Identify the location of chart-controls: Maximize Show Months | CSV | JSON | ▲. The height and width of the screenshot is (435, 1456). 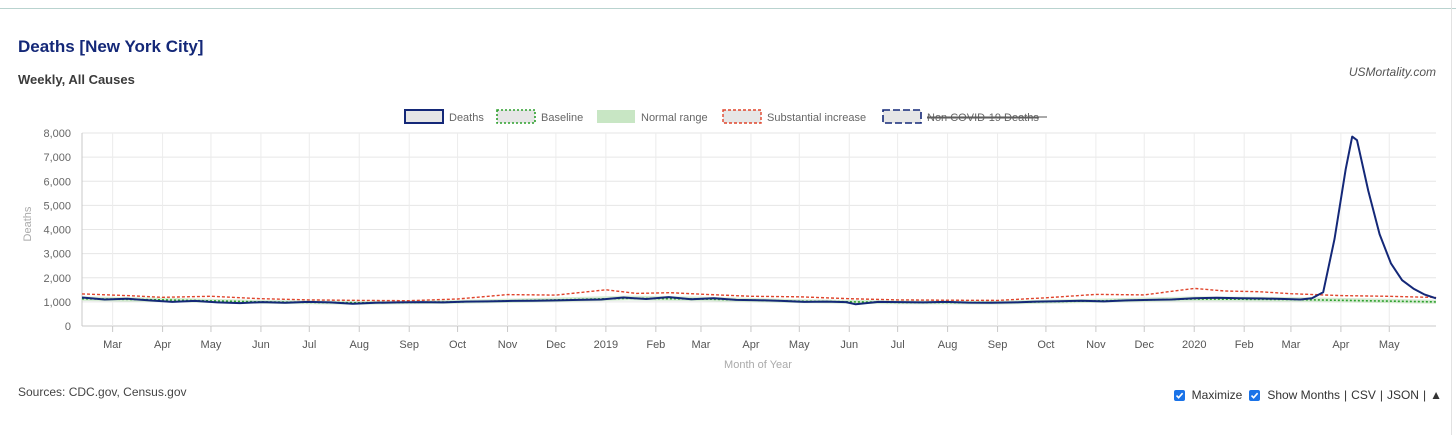
(1307, 395).